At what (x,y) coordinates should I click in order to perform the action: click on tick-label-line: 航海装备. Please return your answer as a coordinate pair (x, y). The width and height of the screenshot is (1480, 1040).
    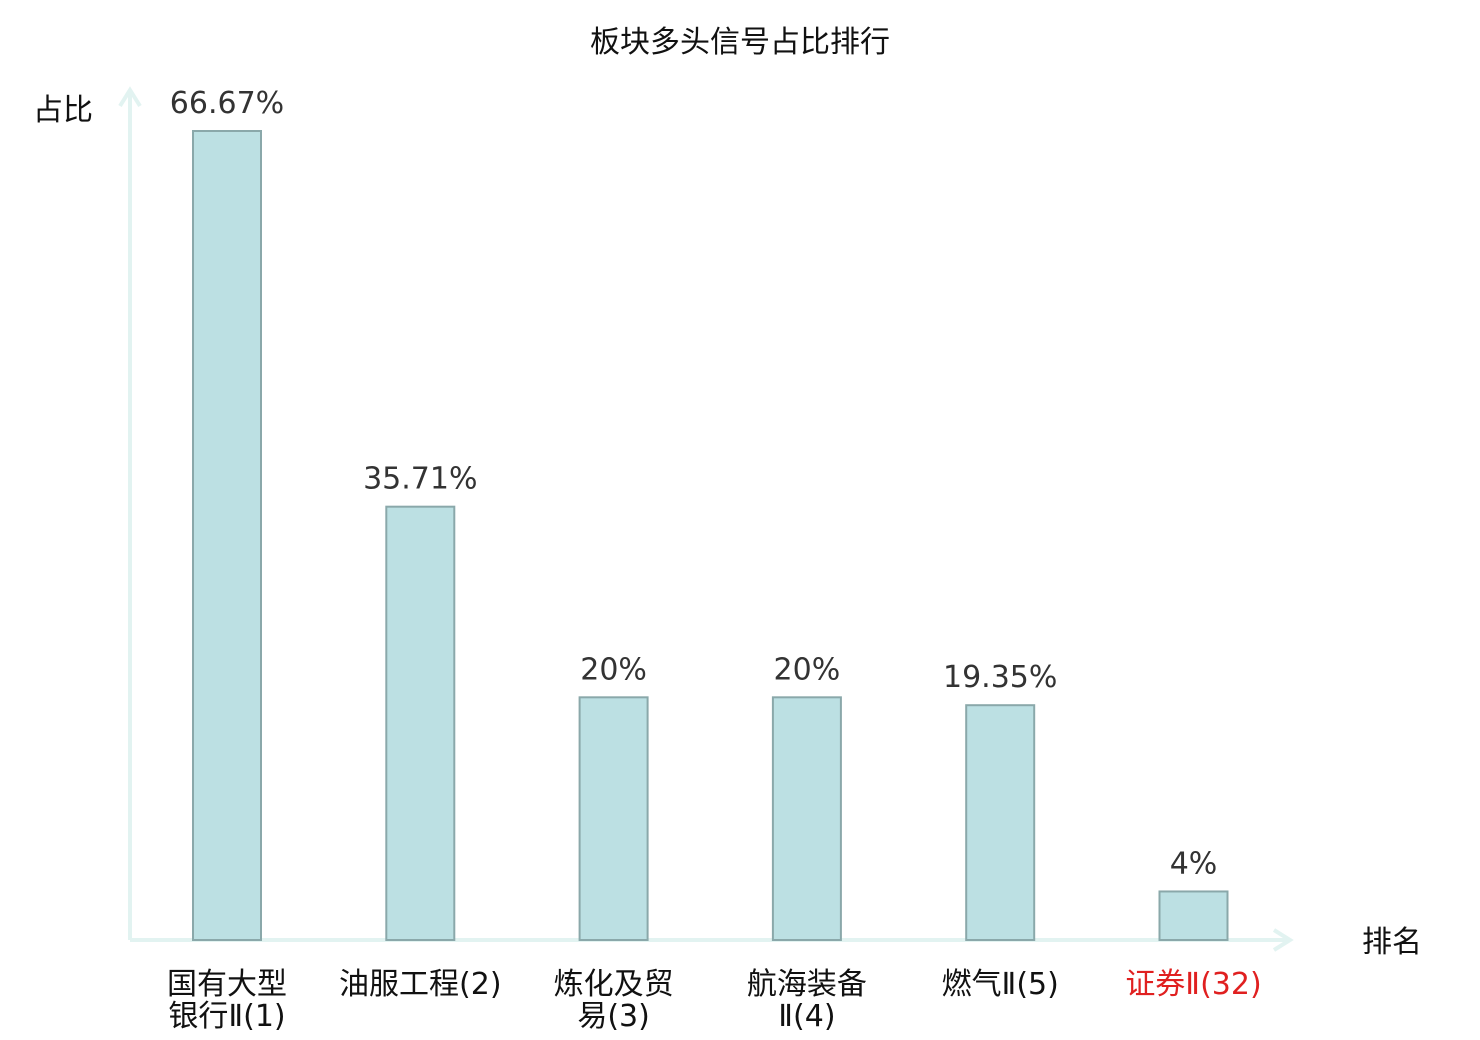
    Looking at the image, I should click on (807, 984).